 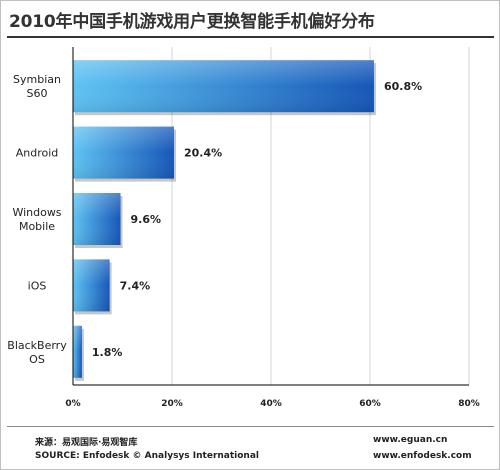 What do you see at coordinates (107, 352) in the screenshot?
I see `data-label: 1.8%` at bounding box center [107, 352].